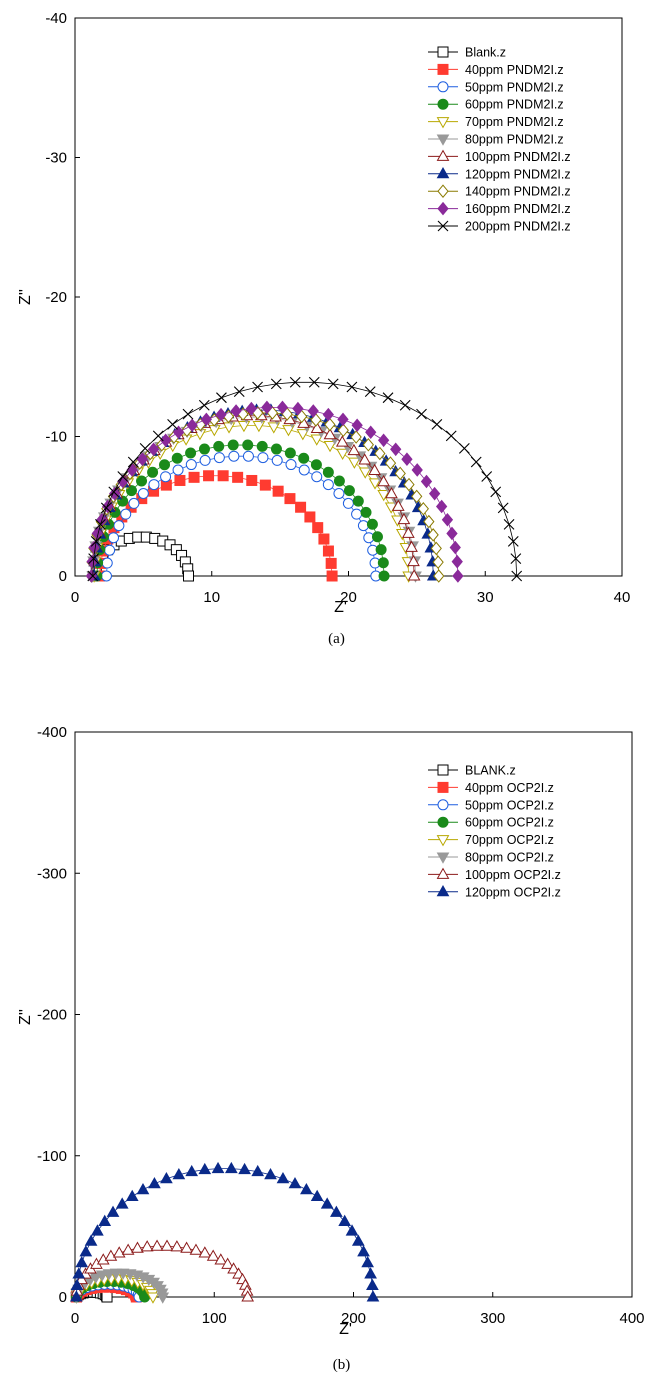 The image size is (653, 1389). What do you see at coordinates (75, 1318) in the screenshot?
I see `x-tick-label: 0` at bounding box center [75, 1318].